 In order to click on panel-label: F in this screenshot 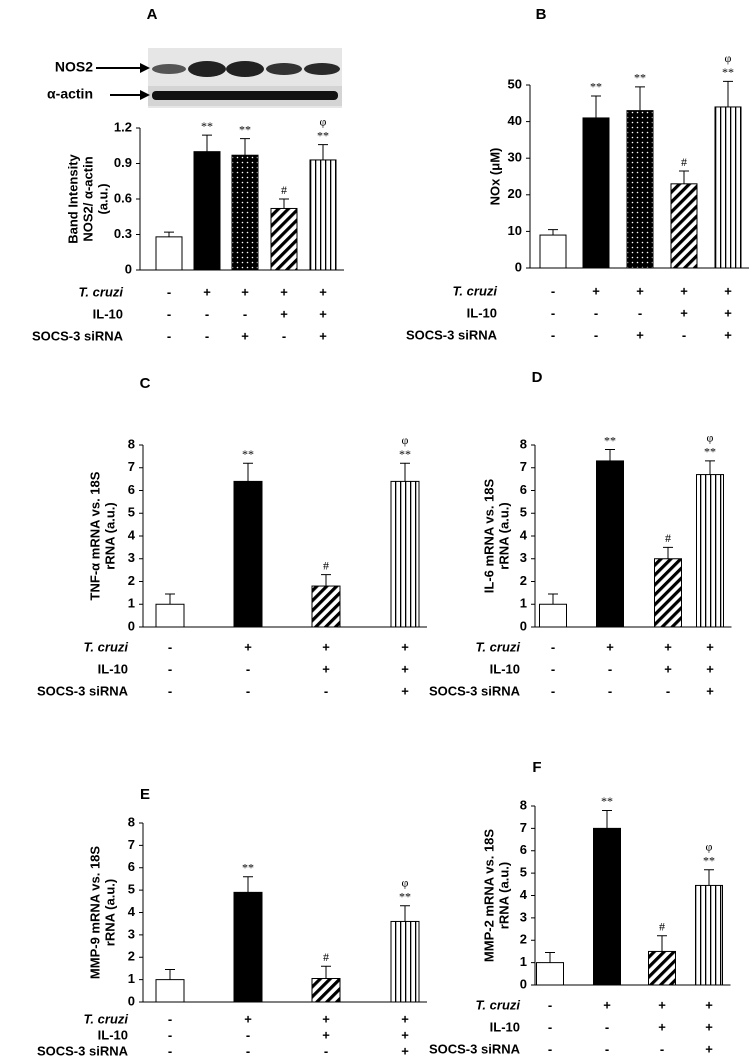, I will do `click(536, 767)`.